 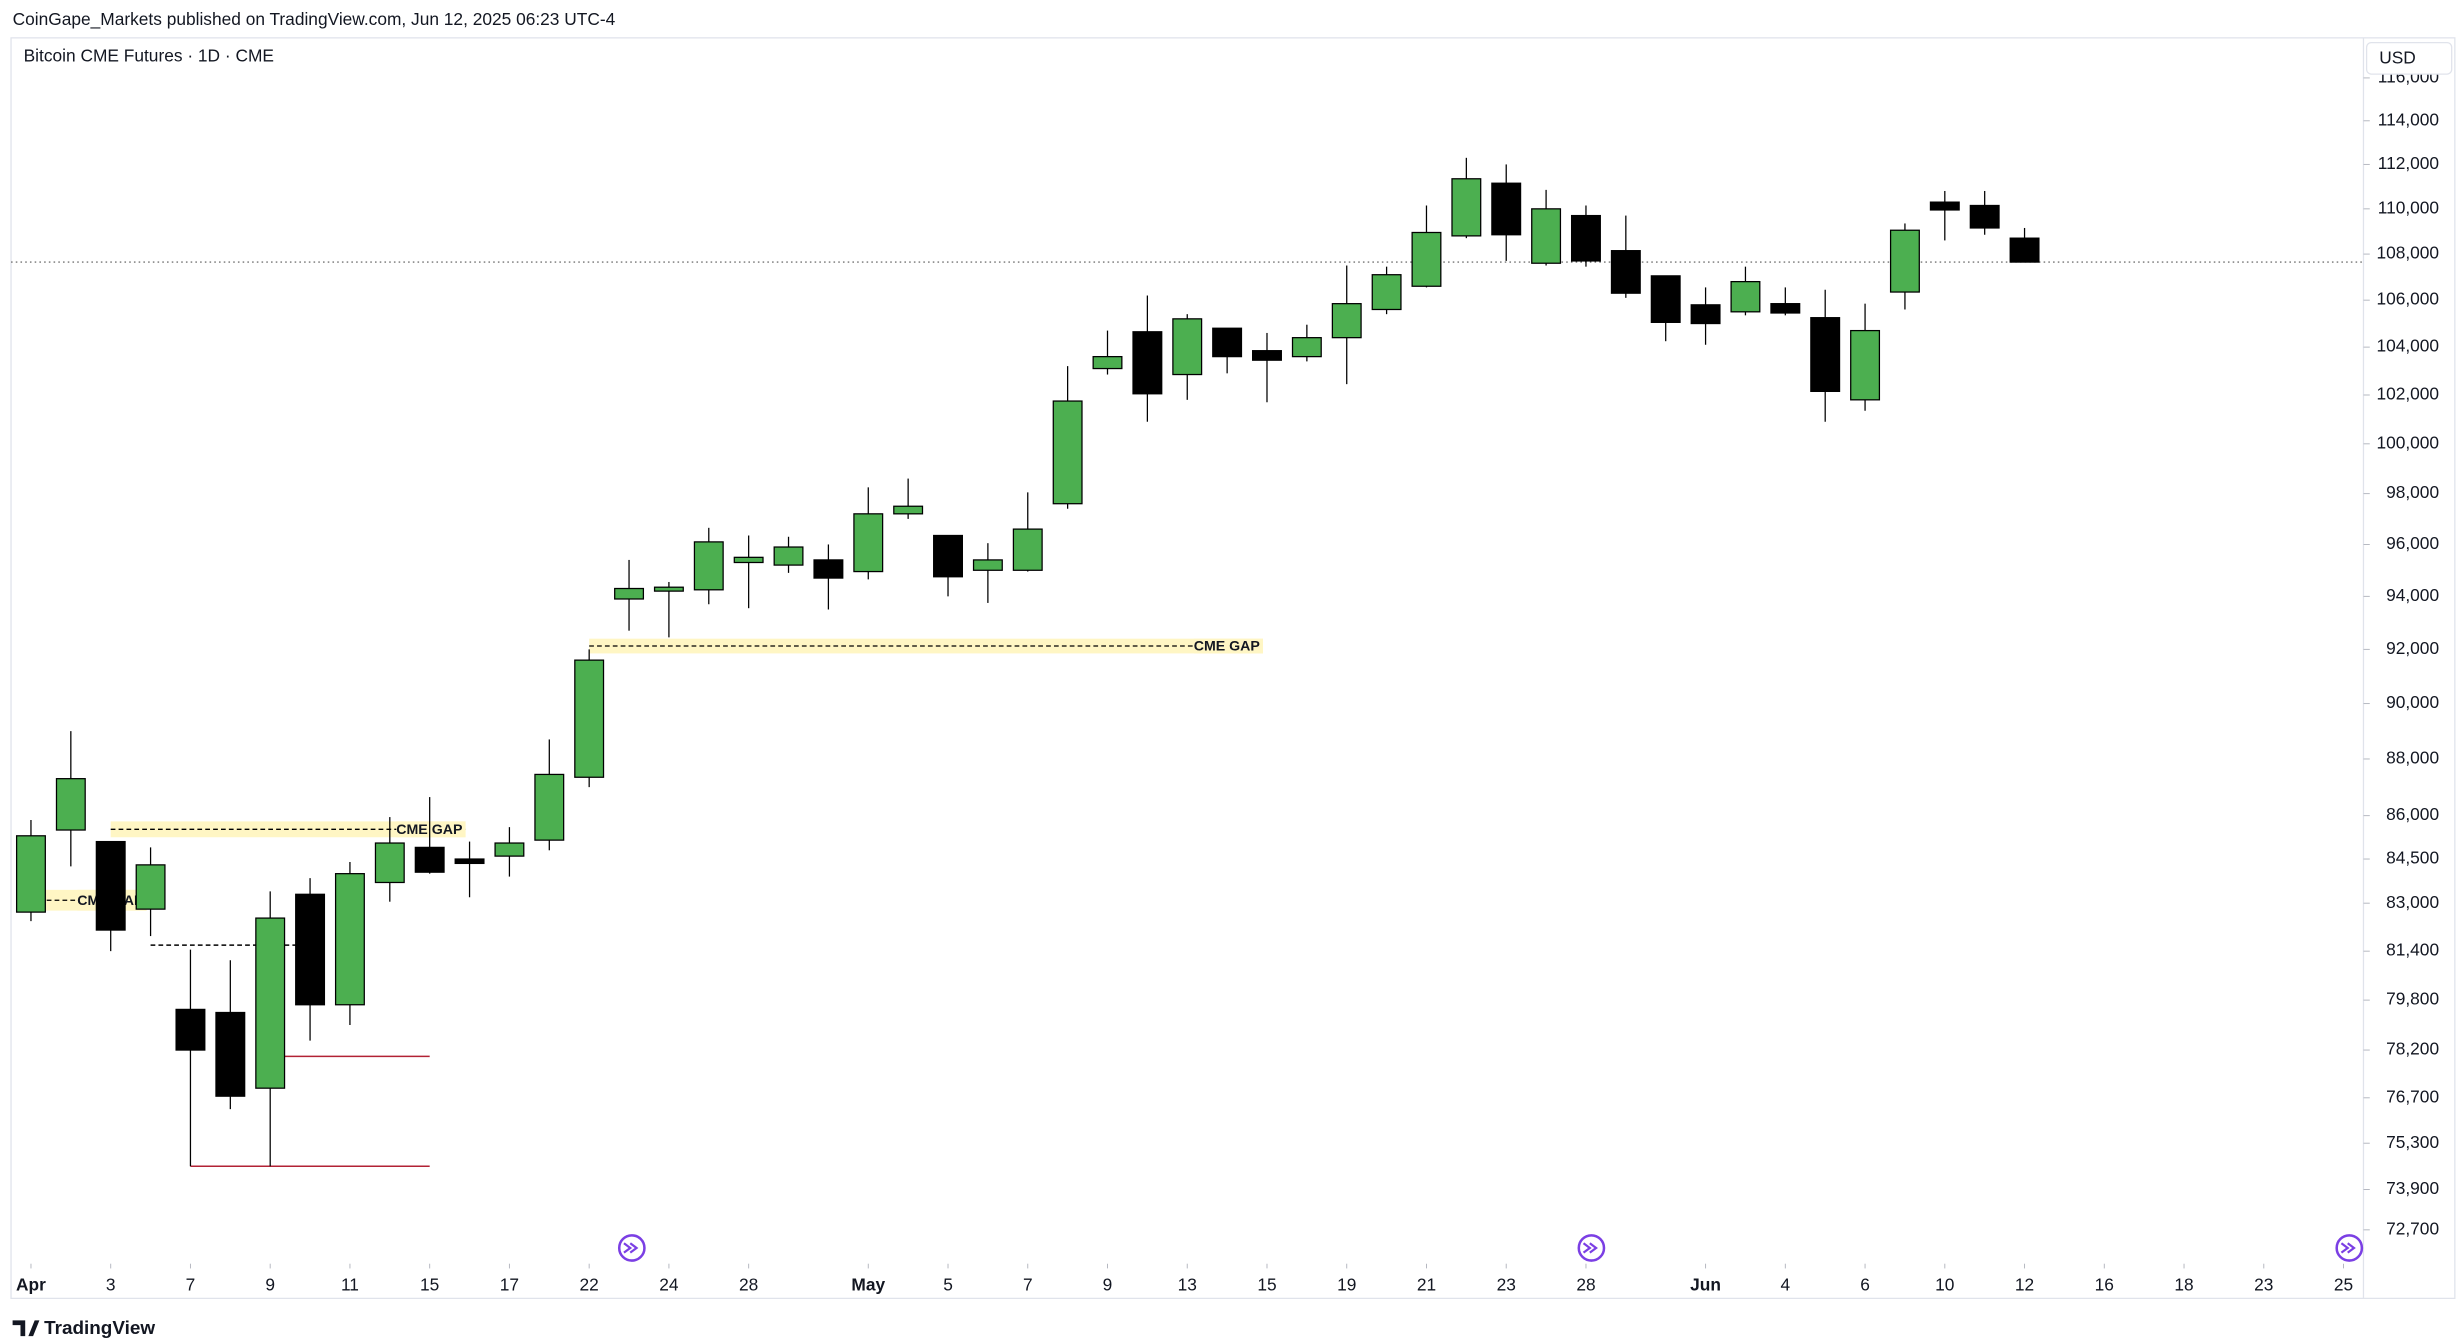 What do you see at coordinates (111, 1284) in the screenshot?
I see `x-tick-label: 3` at bounding box center [111, 1284].